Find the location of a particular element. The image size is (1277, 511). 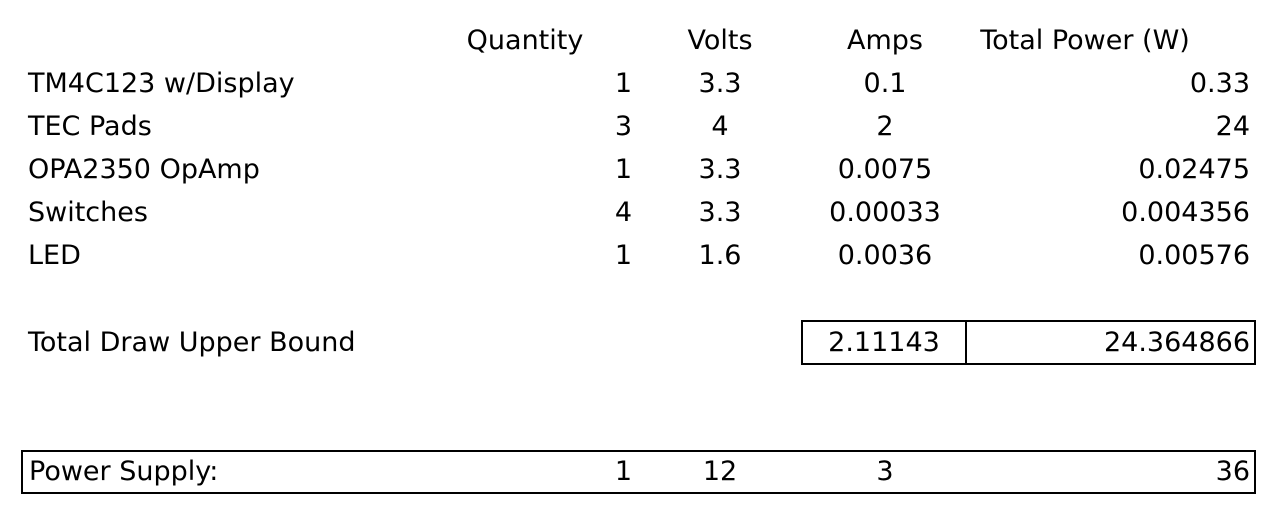

total-amps-value: 2.11143 is located at coordinates (884, 342).